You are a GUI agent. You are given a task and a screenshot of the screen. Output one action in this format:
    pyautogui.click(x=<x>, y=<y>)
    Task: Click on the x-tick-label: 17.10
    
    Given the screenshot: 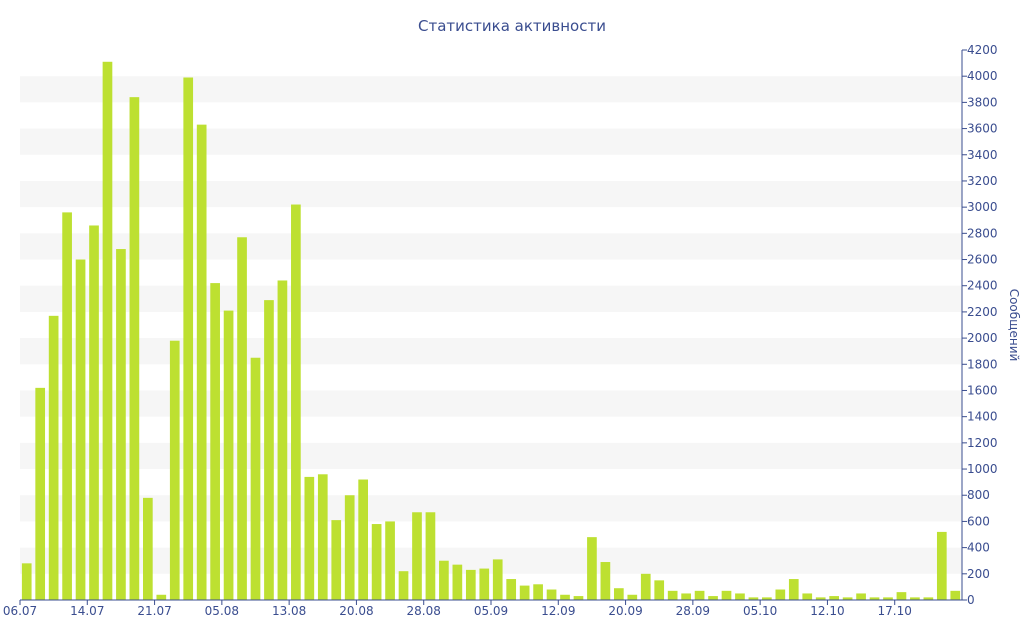 What is the action you would take?
    pyautogui.click(x=895, y=611)
    